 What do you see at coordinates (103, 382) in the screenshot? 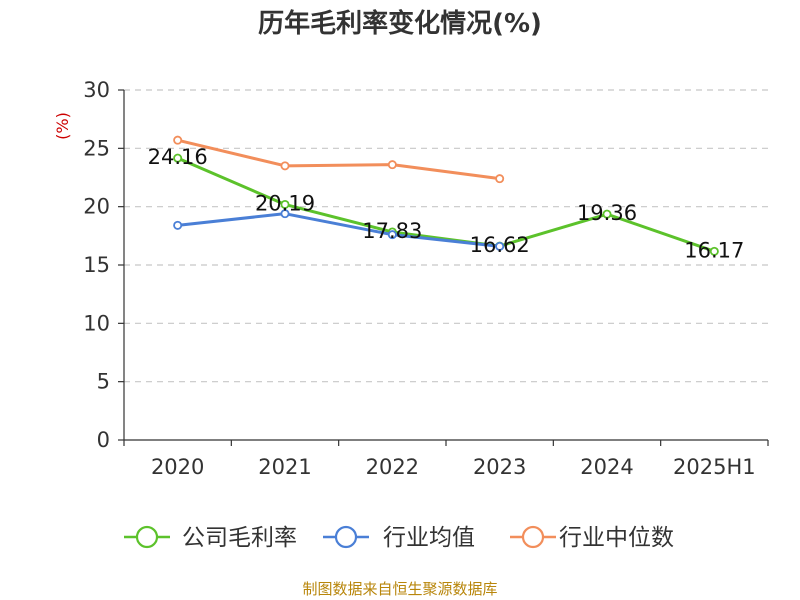
I see `y-tick-label: 5` at bounding box center [103, 382].